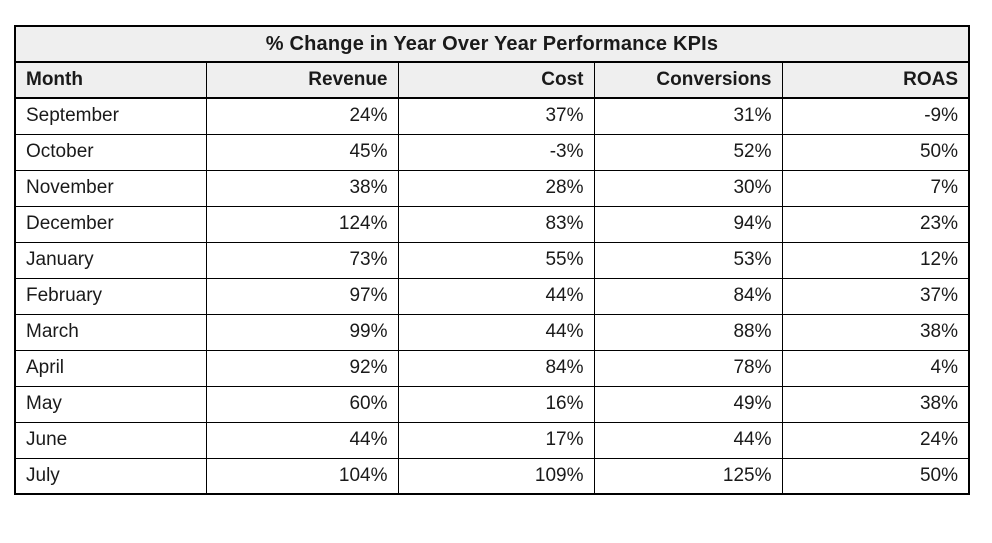  What do you see at coordinates (496, 440) in the screenshot?
I see `table-cell: 17%` at bounding box center [496, 440].